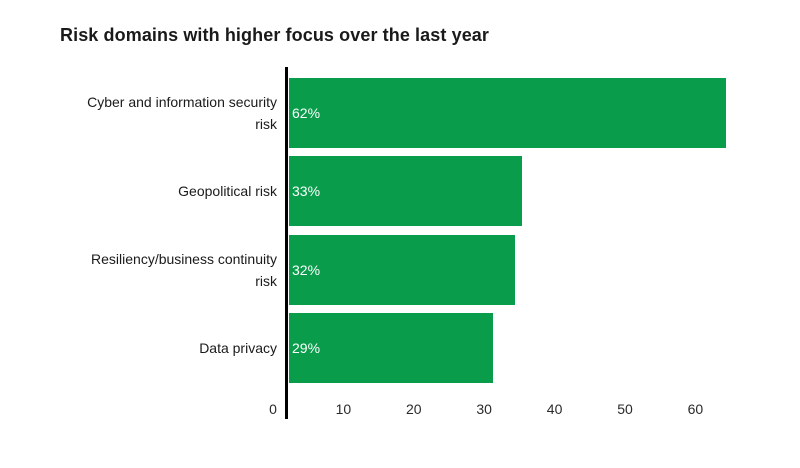 Image resolution: width=800 pixels, height=468 pixels. Describe the element at coordinates (306, 348) in the screenshot. I see `bar-value-label: 29%` at that location.